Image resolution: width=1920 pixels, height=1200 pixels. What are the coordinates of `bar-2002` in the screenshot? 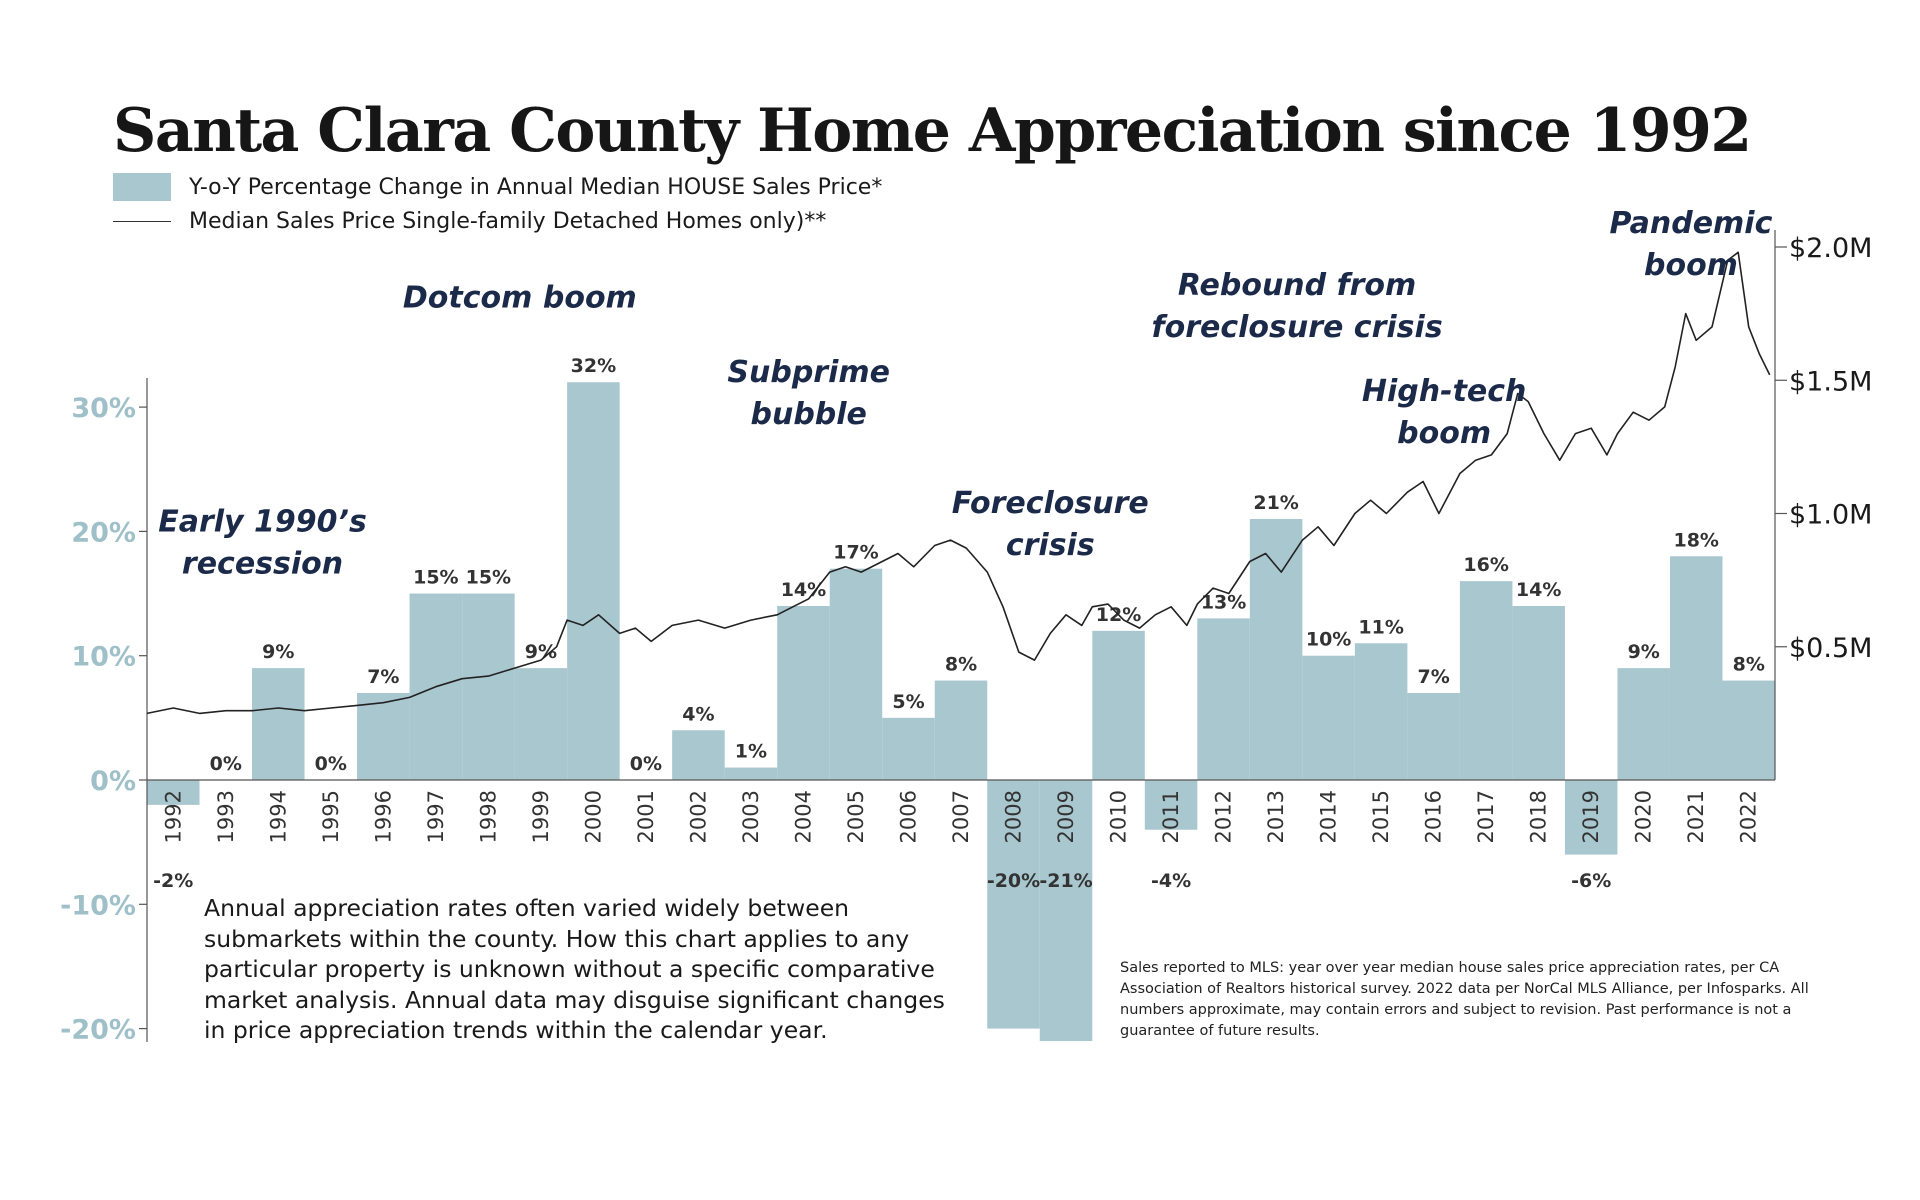 It's located at (698, 755).